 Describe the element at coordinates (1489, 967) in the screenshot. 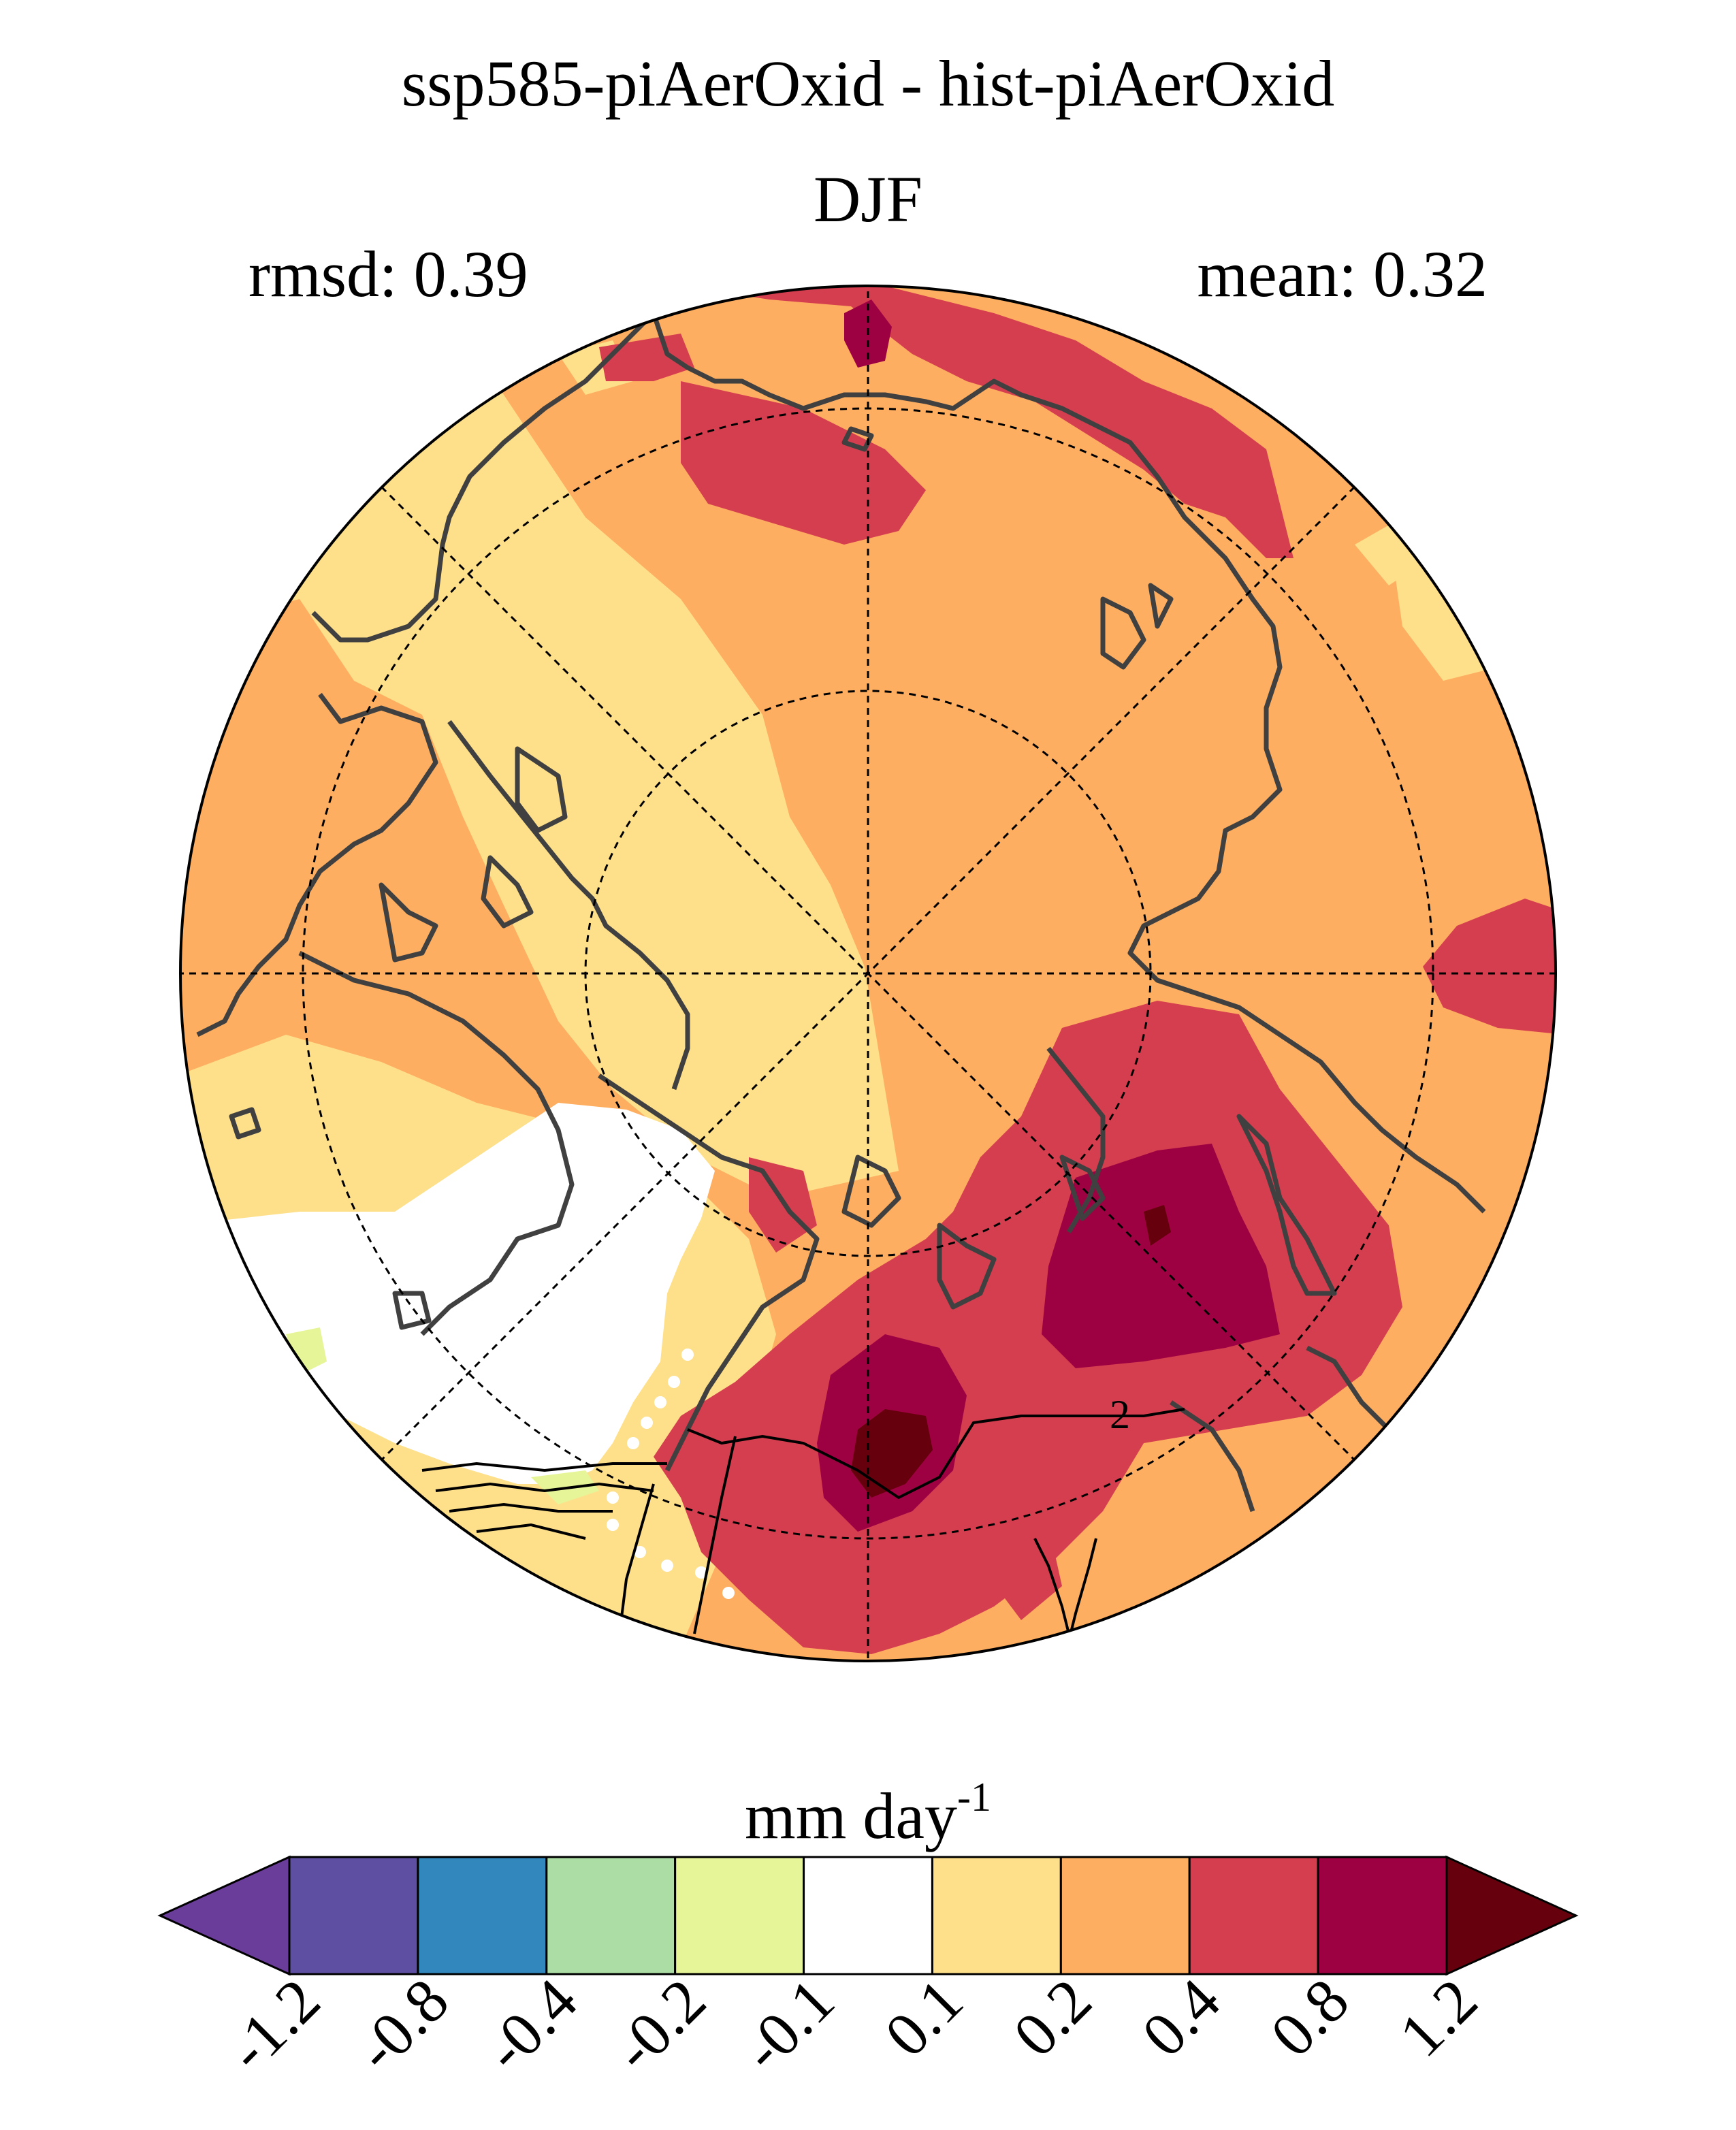

I see `field-red-east-edge` at that location.